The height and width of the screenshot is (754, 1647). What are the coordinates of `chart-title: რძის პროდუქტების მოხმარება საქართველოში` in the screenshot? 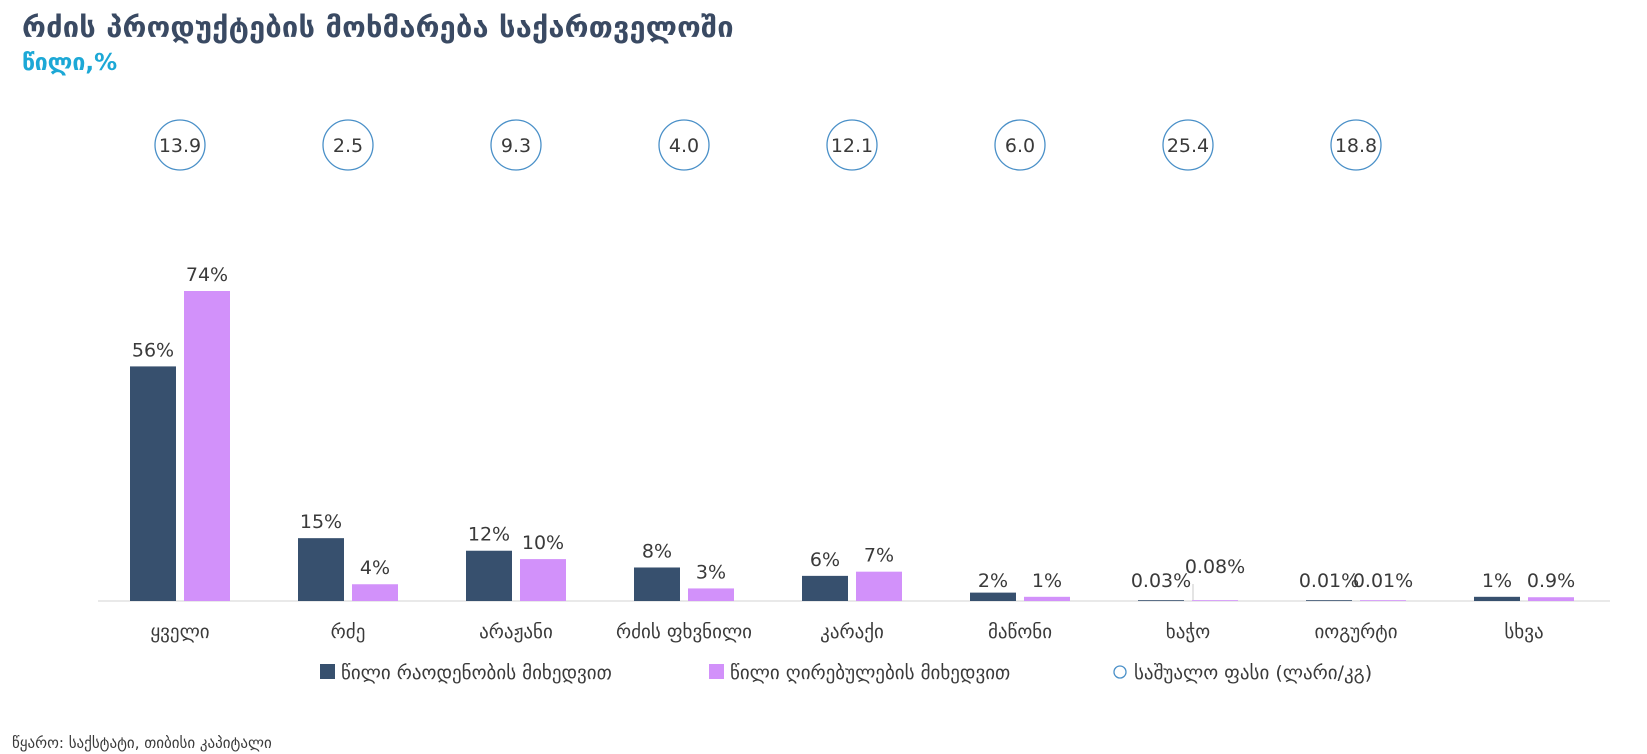 It's located at (378, 27).